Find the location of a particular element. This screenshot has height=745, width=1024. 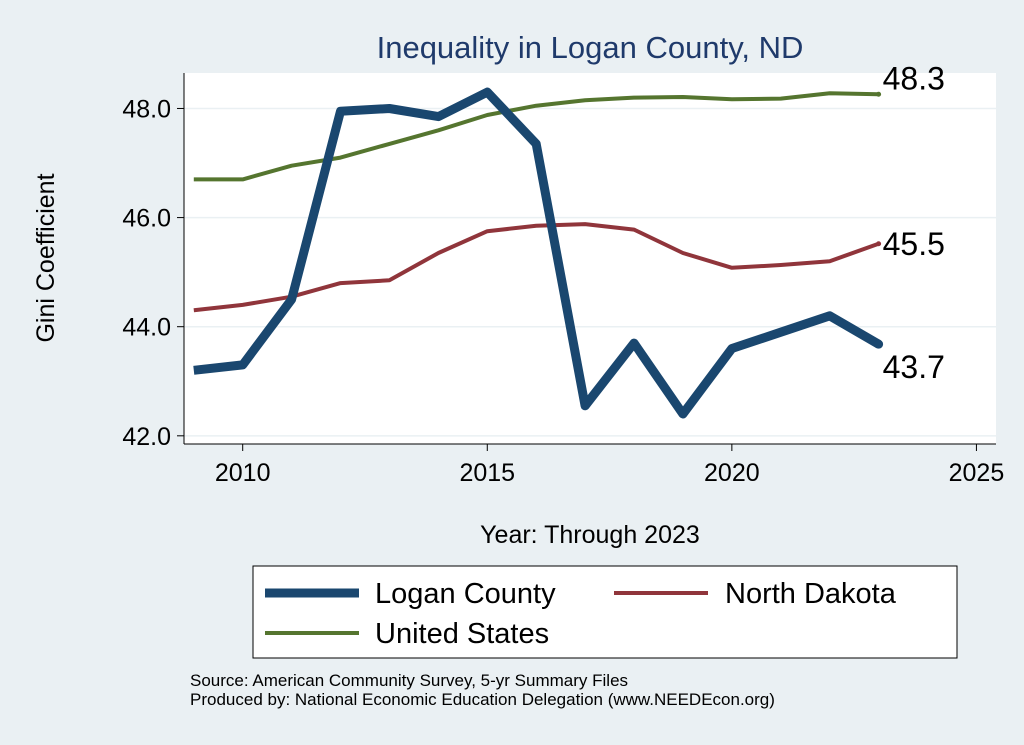

legend-box is located at coordinates (605, 612).